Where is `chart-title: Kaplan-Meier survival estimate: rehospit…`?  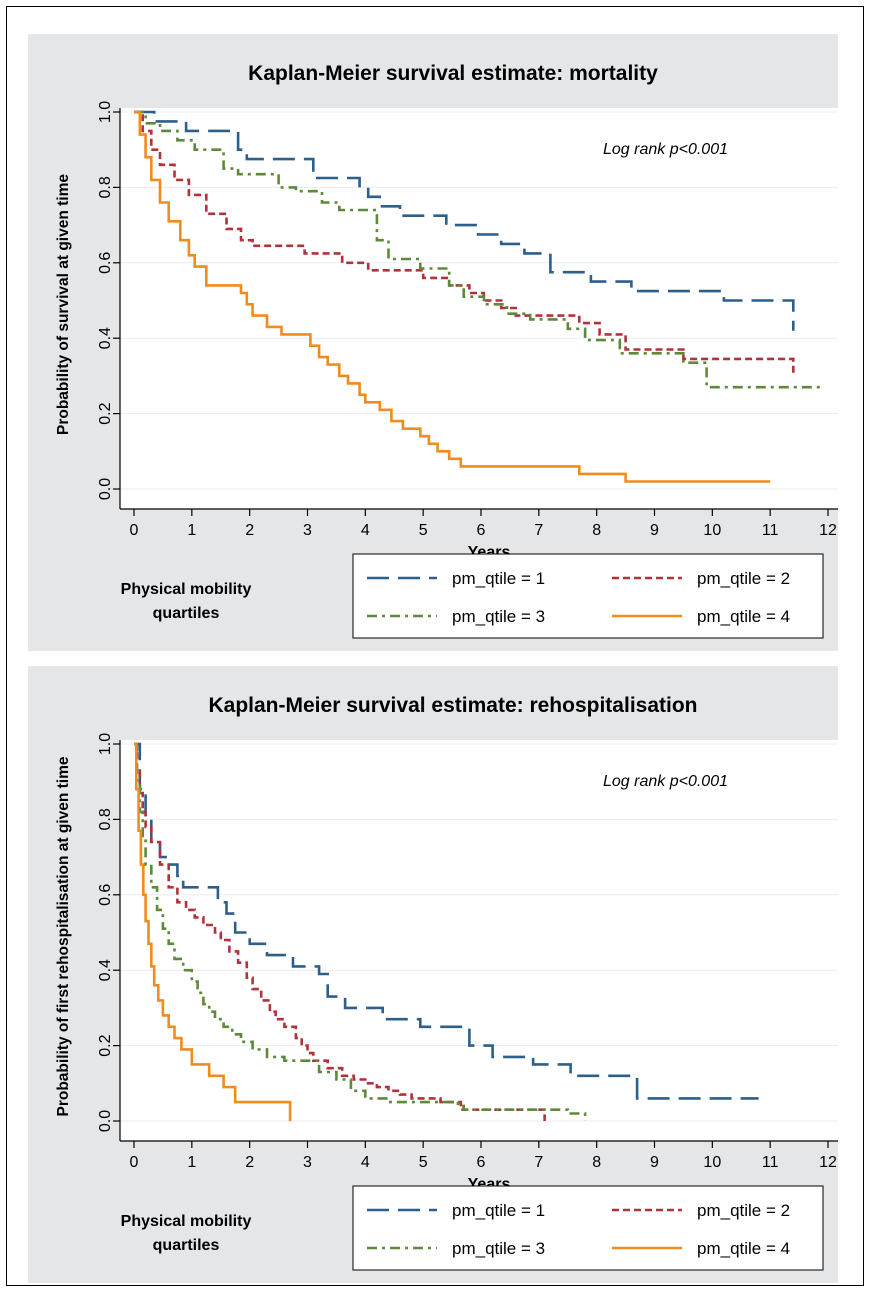
chart-title: Kaplan-Meier survival estimate: rehospit… is located at coordinates (453, 705).